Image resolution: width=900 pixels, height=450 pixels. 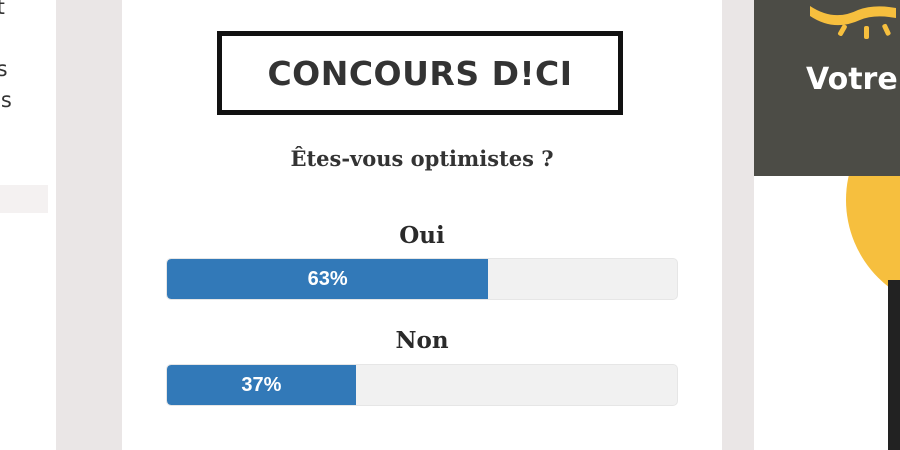 What do you see at coordinates (422, 340) in the screenshot?
I see `poll-option-label-non: Non` at bounding box center [422, 340].